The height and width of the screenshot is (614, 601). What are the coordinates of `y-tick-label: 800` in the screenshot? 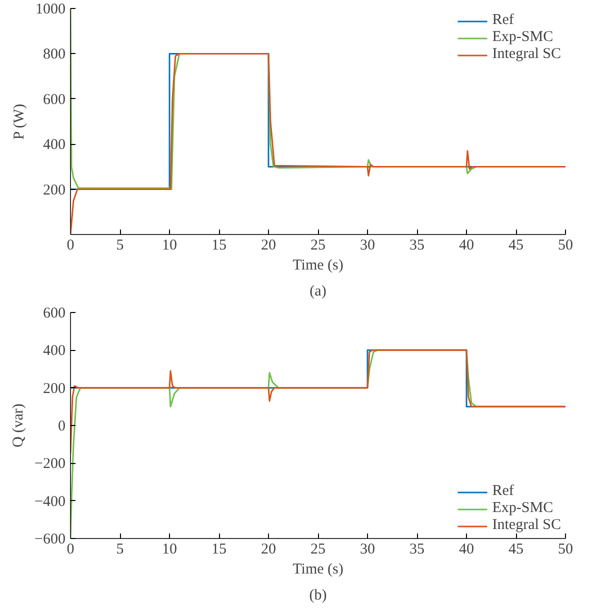 It's located at (54, 54).